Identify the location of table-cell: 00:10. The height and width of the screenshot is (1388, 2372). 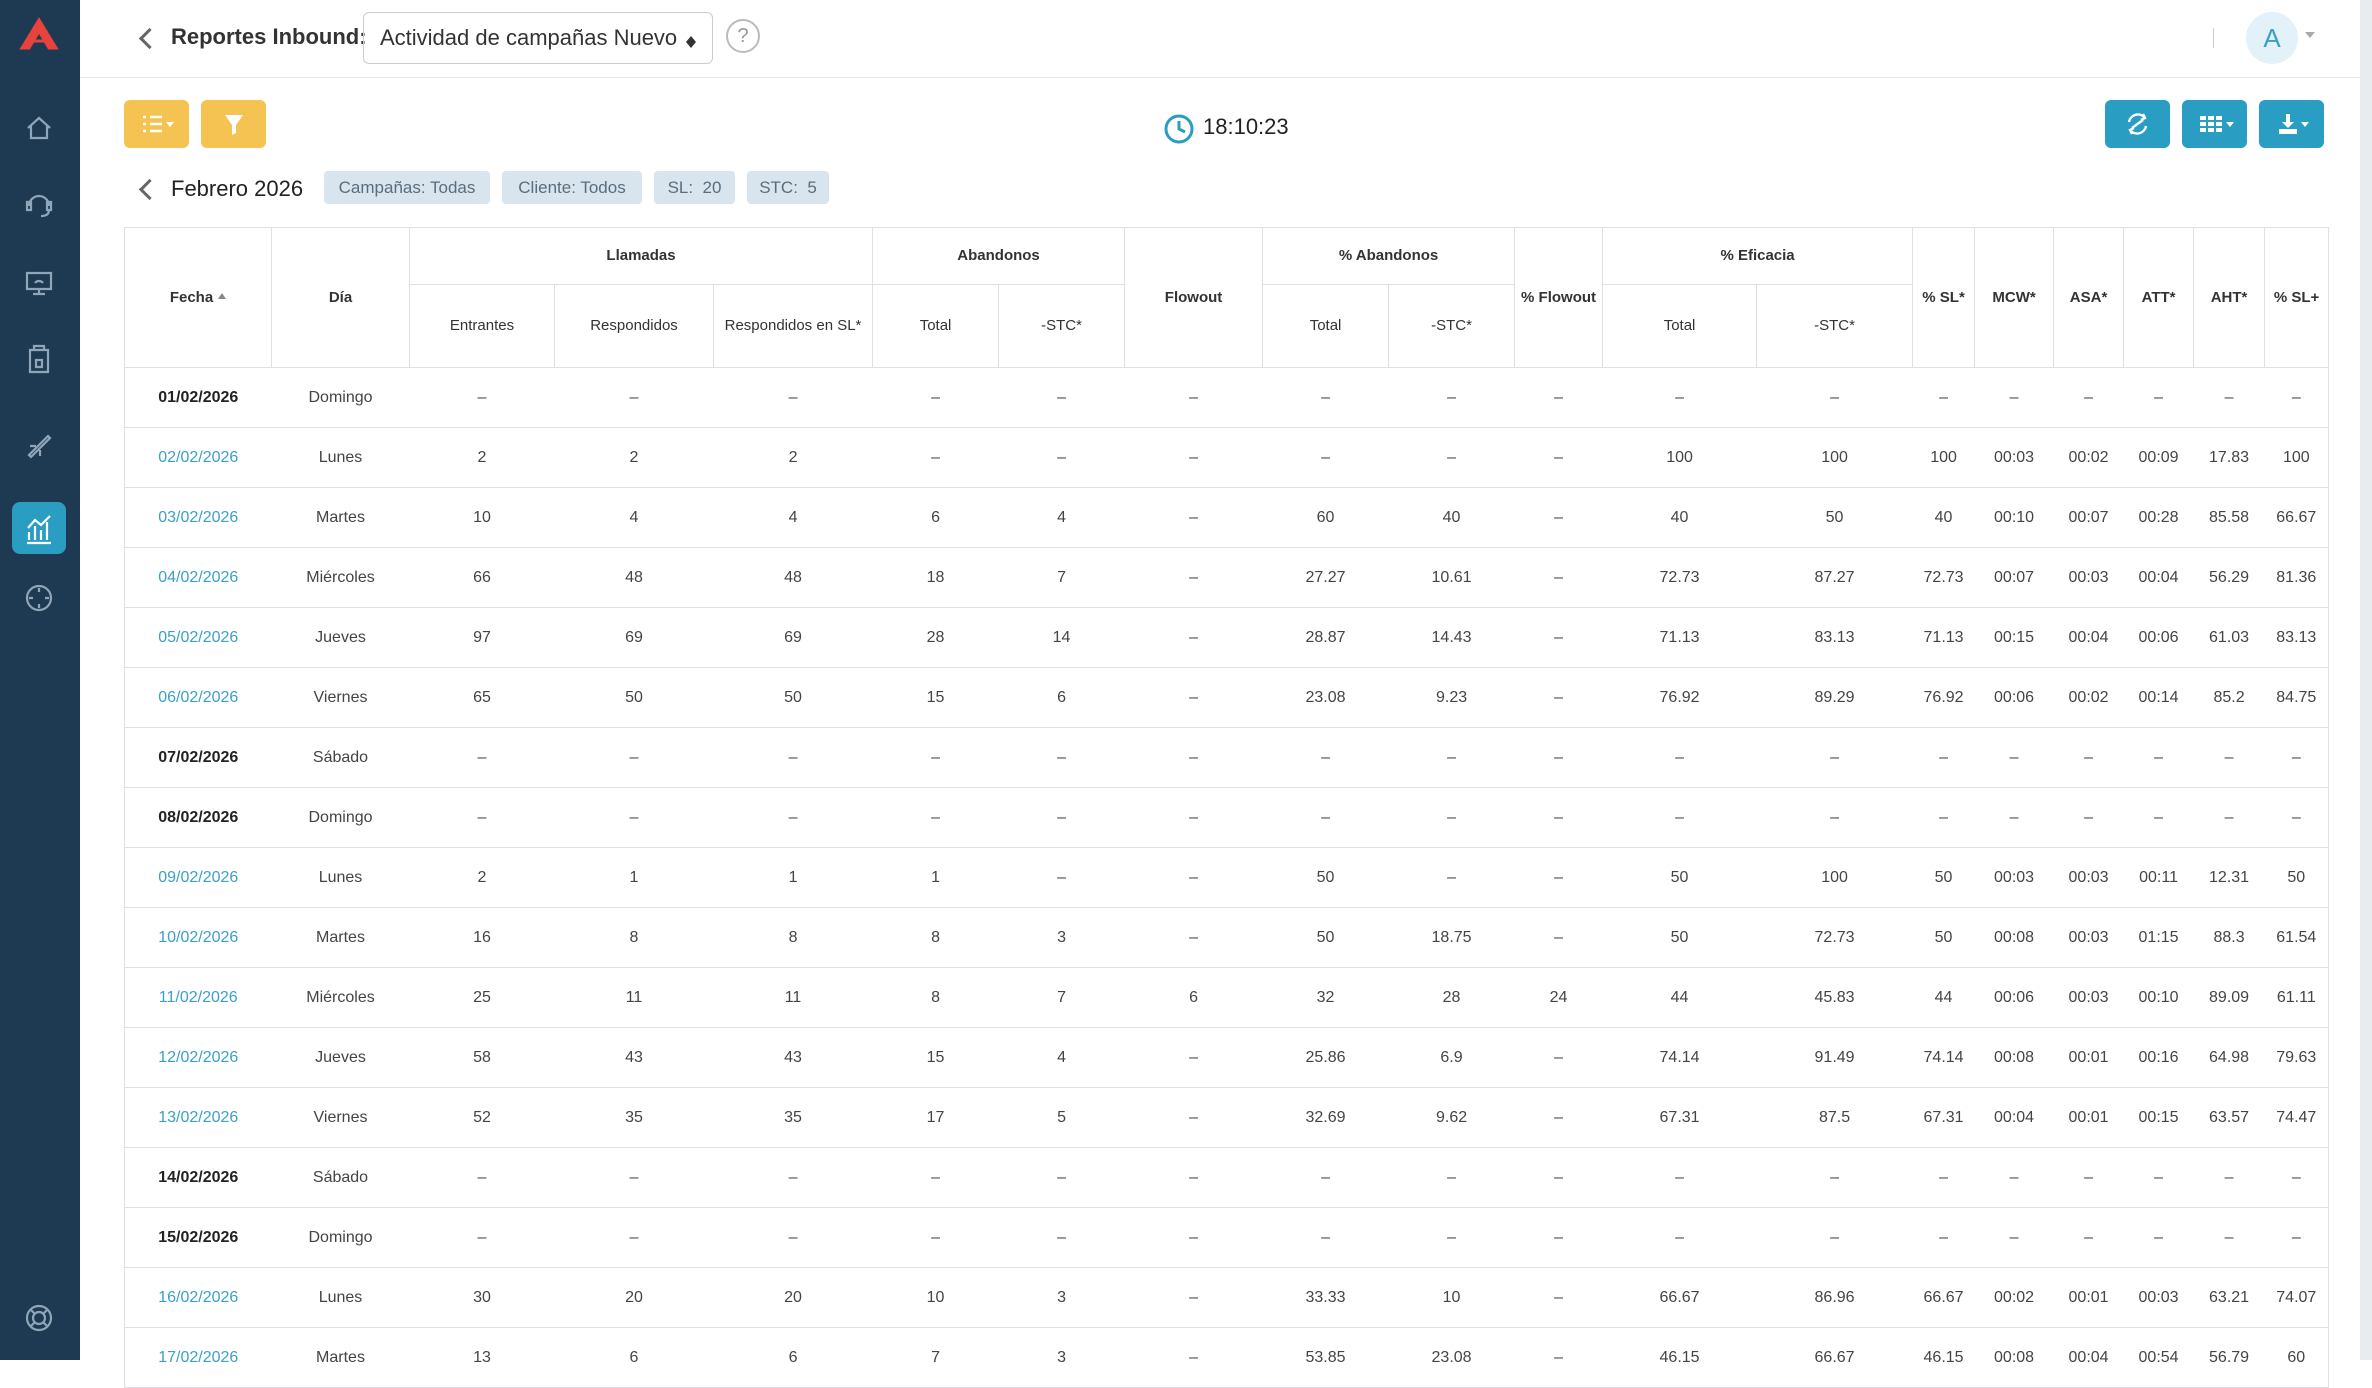
(2014, 517).